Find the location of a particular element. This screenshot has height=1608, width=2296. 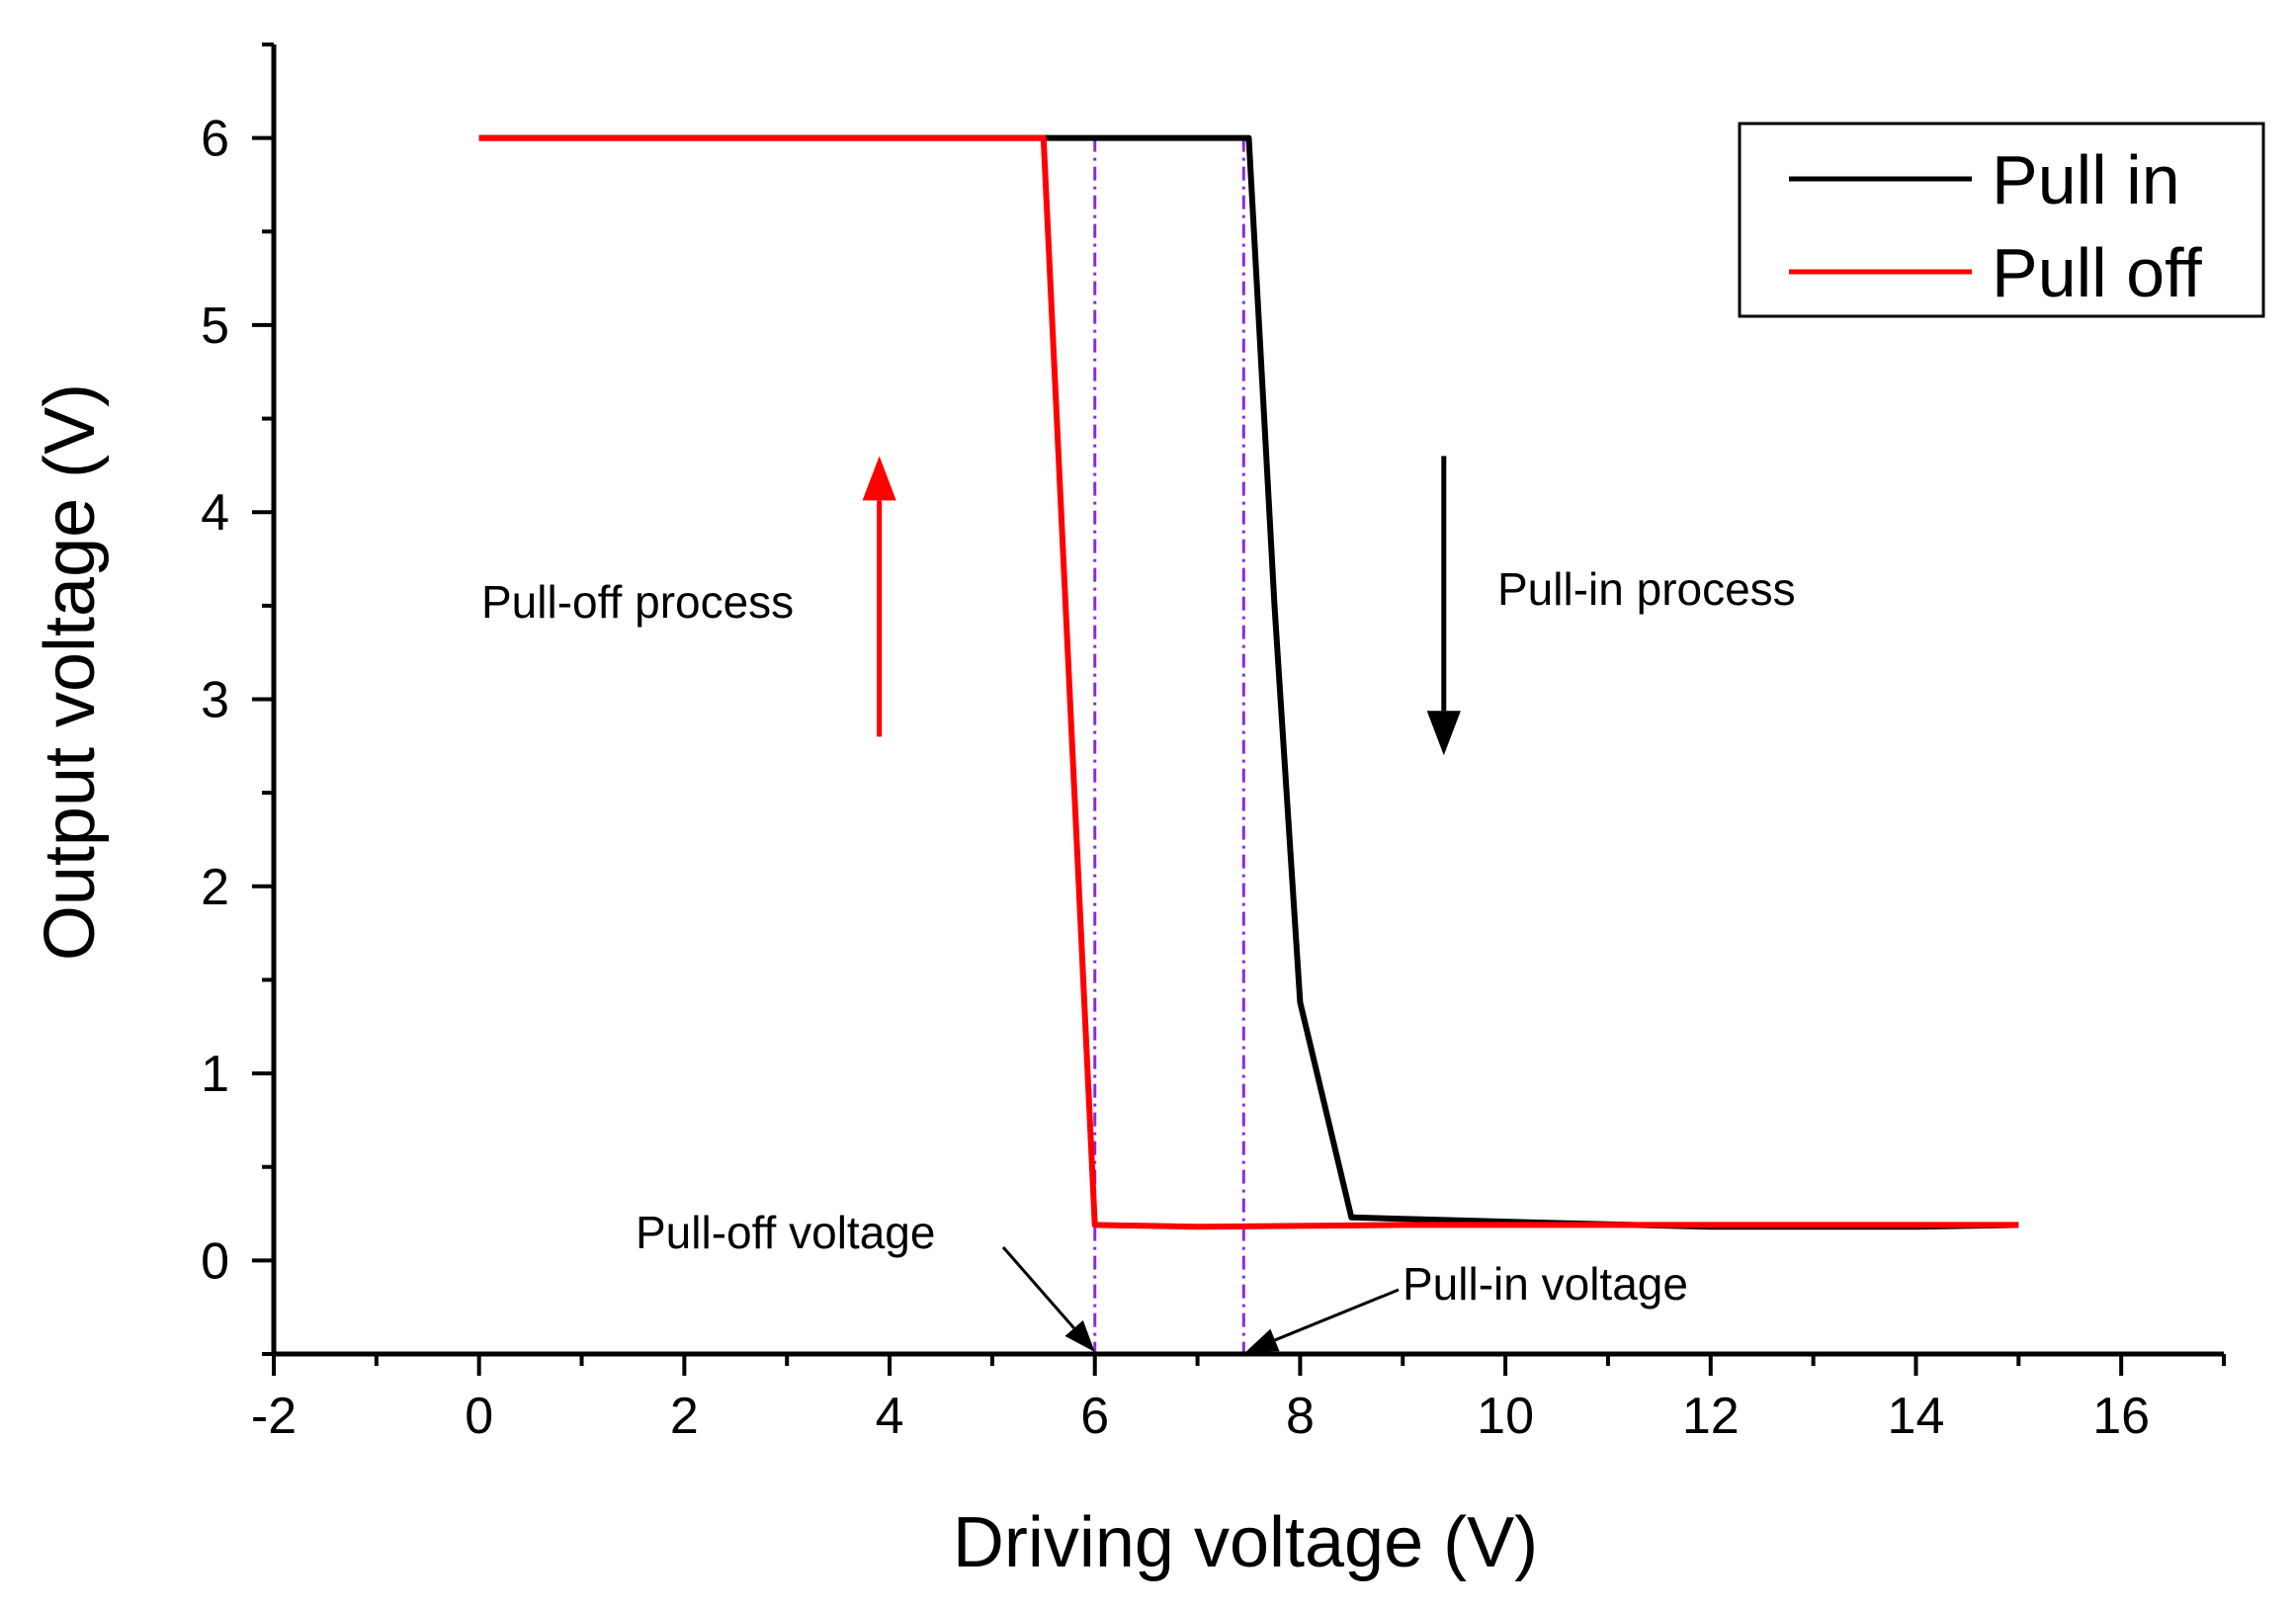

legend-label-pull-off: Pull off is located at coordinates (2097, 272).